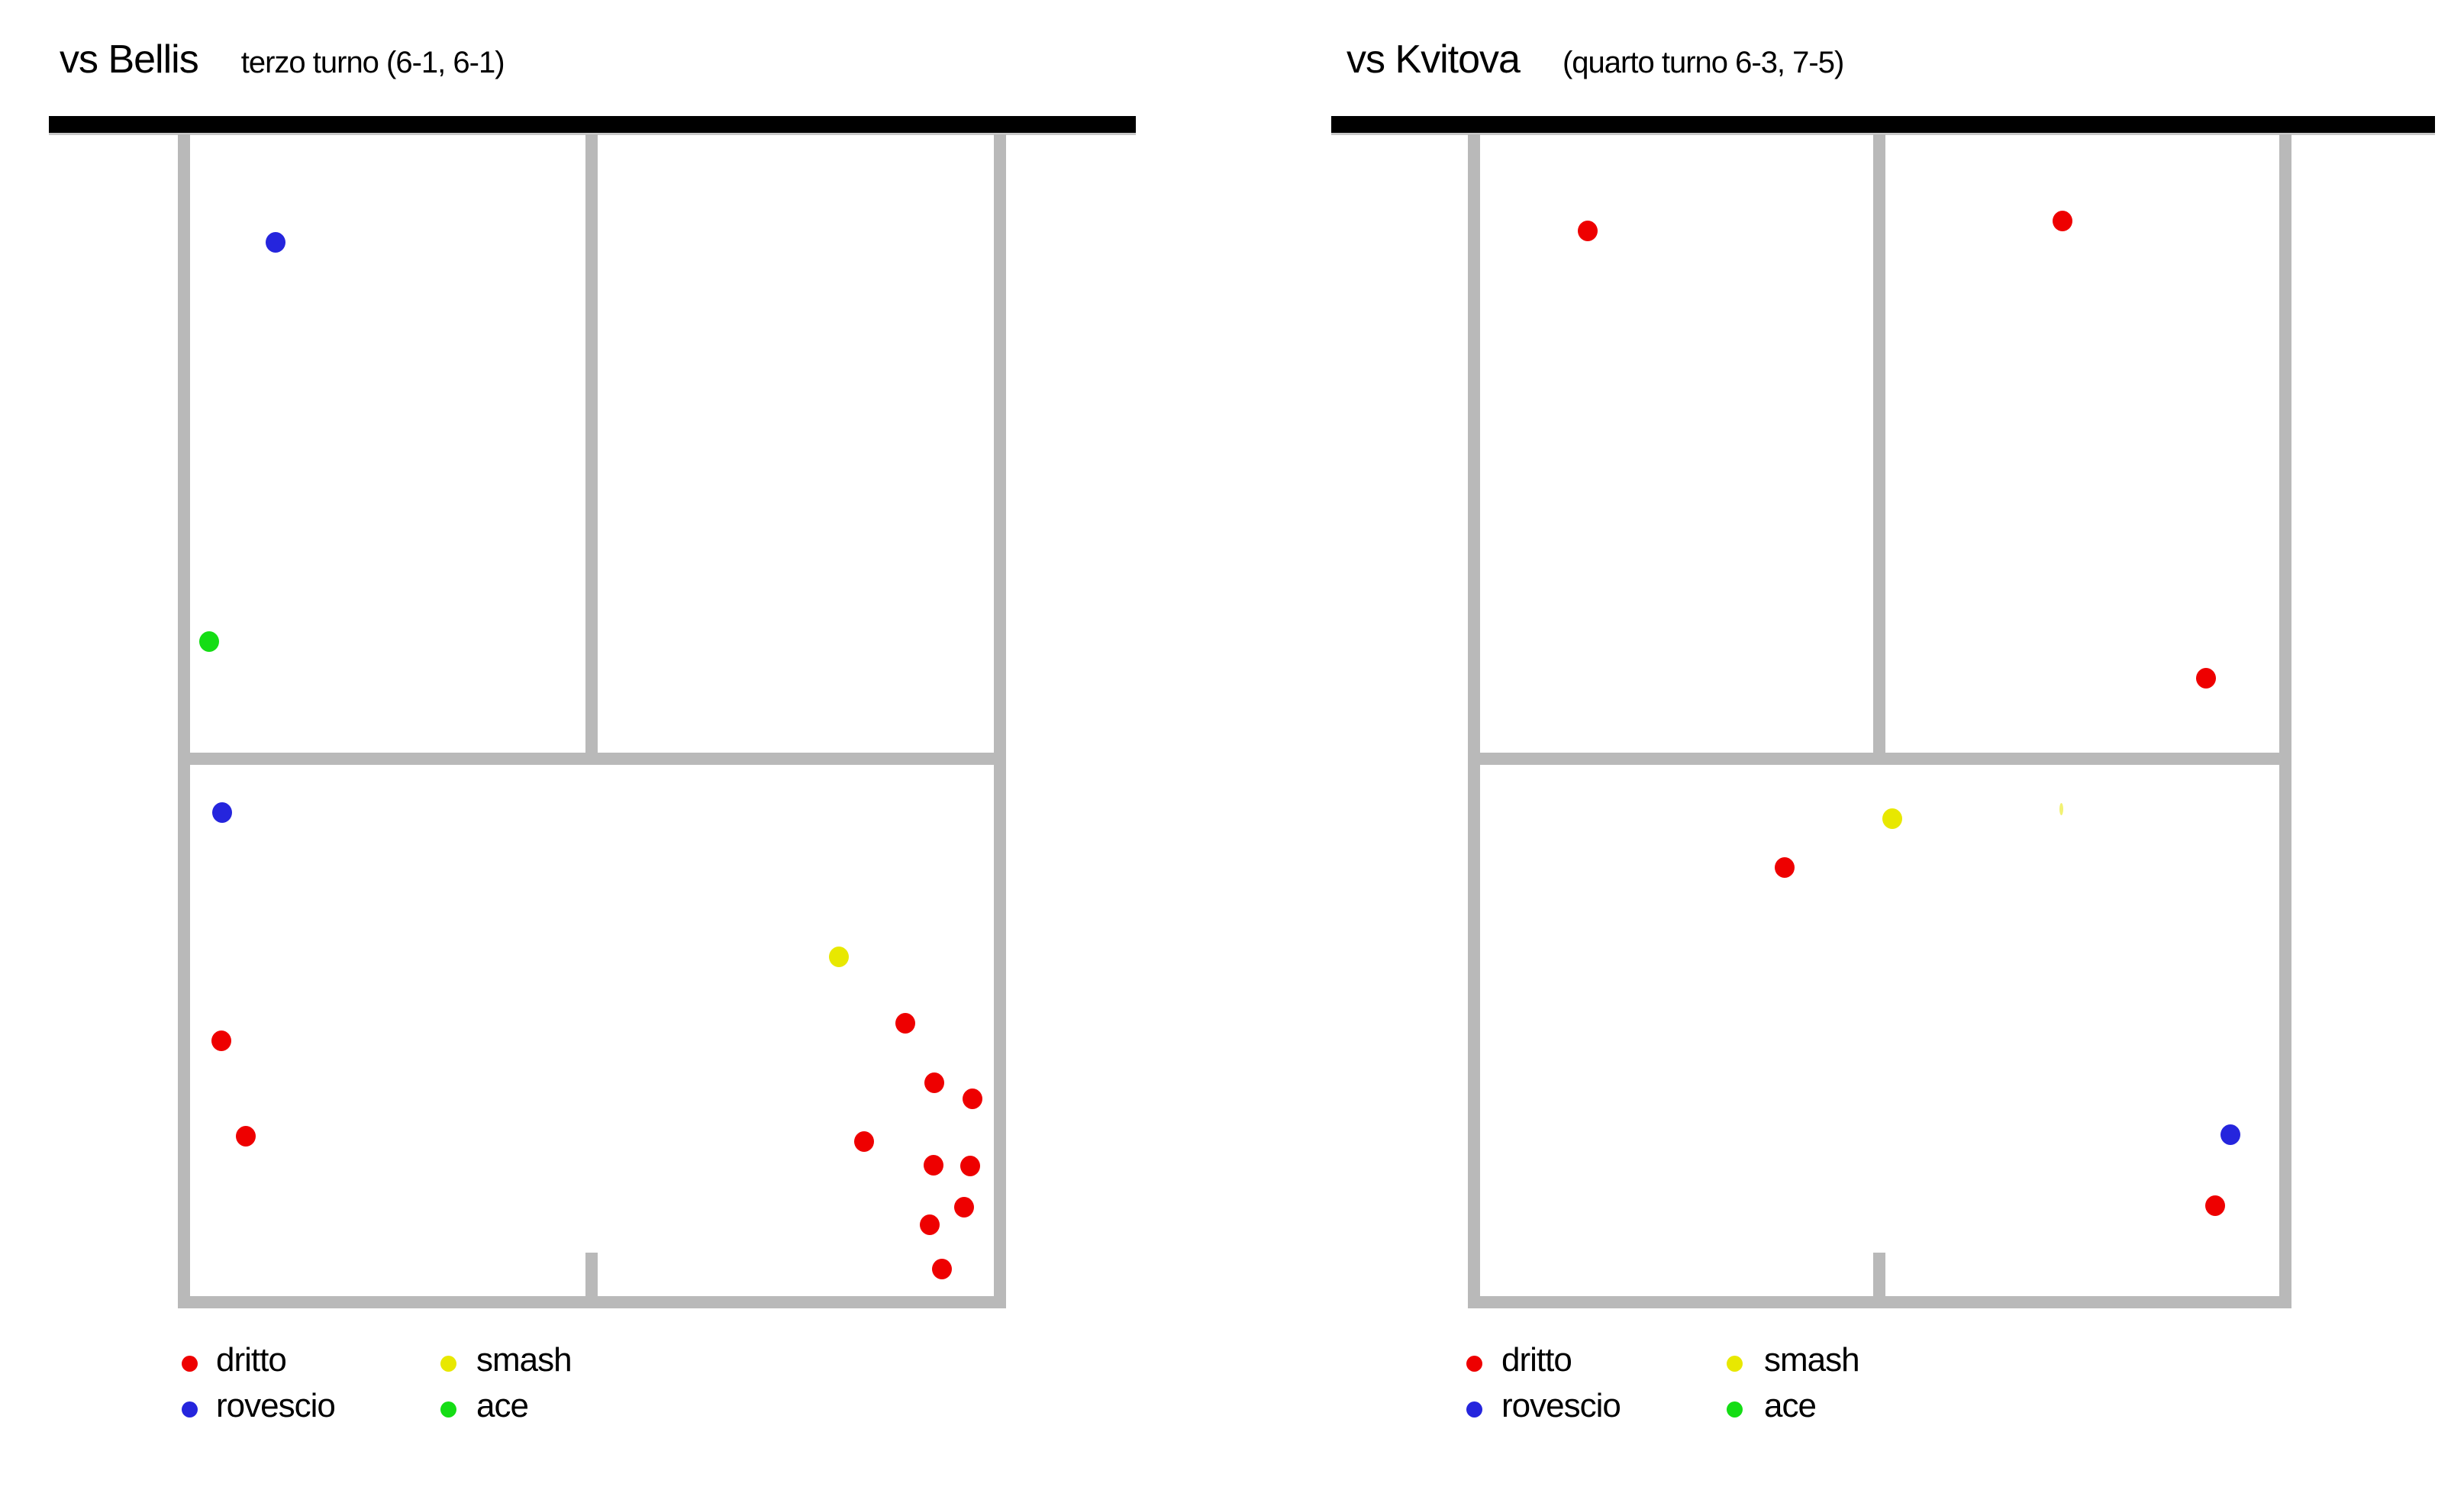 The image size is (2464, 1503). I want to click on panel-kvitova-header: vs Kvitova (quarto turno 6-3, 7-5), so click(1595, 59).